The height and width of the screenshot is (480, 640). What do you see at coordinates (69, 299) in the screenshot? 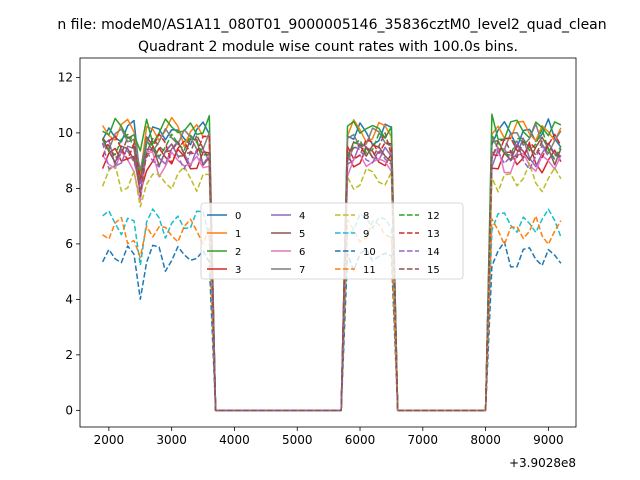
I see `y-tick-label: 4` at bounding box center [69, 299].